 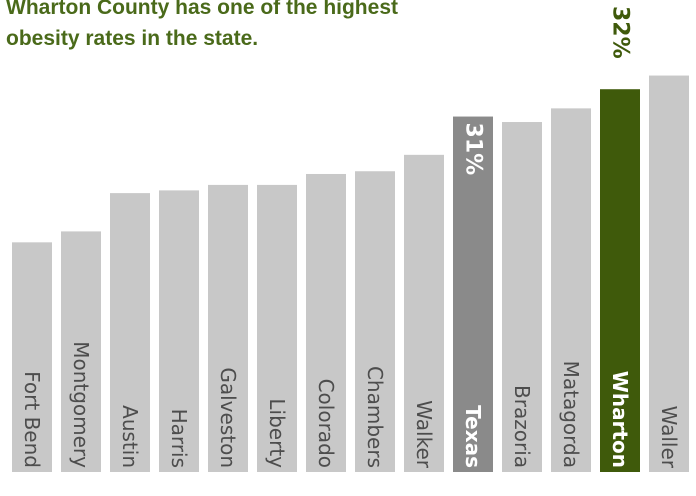 What do you see at coordinates (473, 436) in the screenshot?
I see `category-label-texas: Texas` at bounding box center [473, 436].